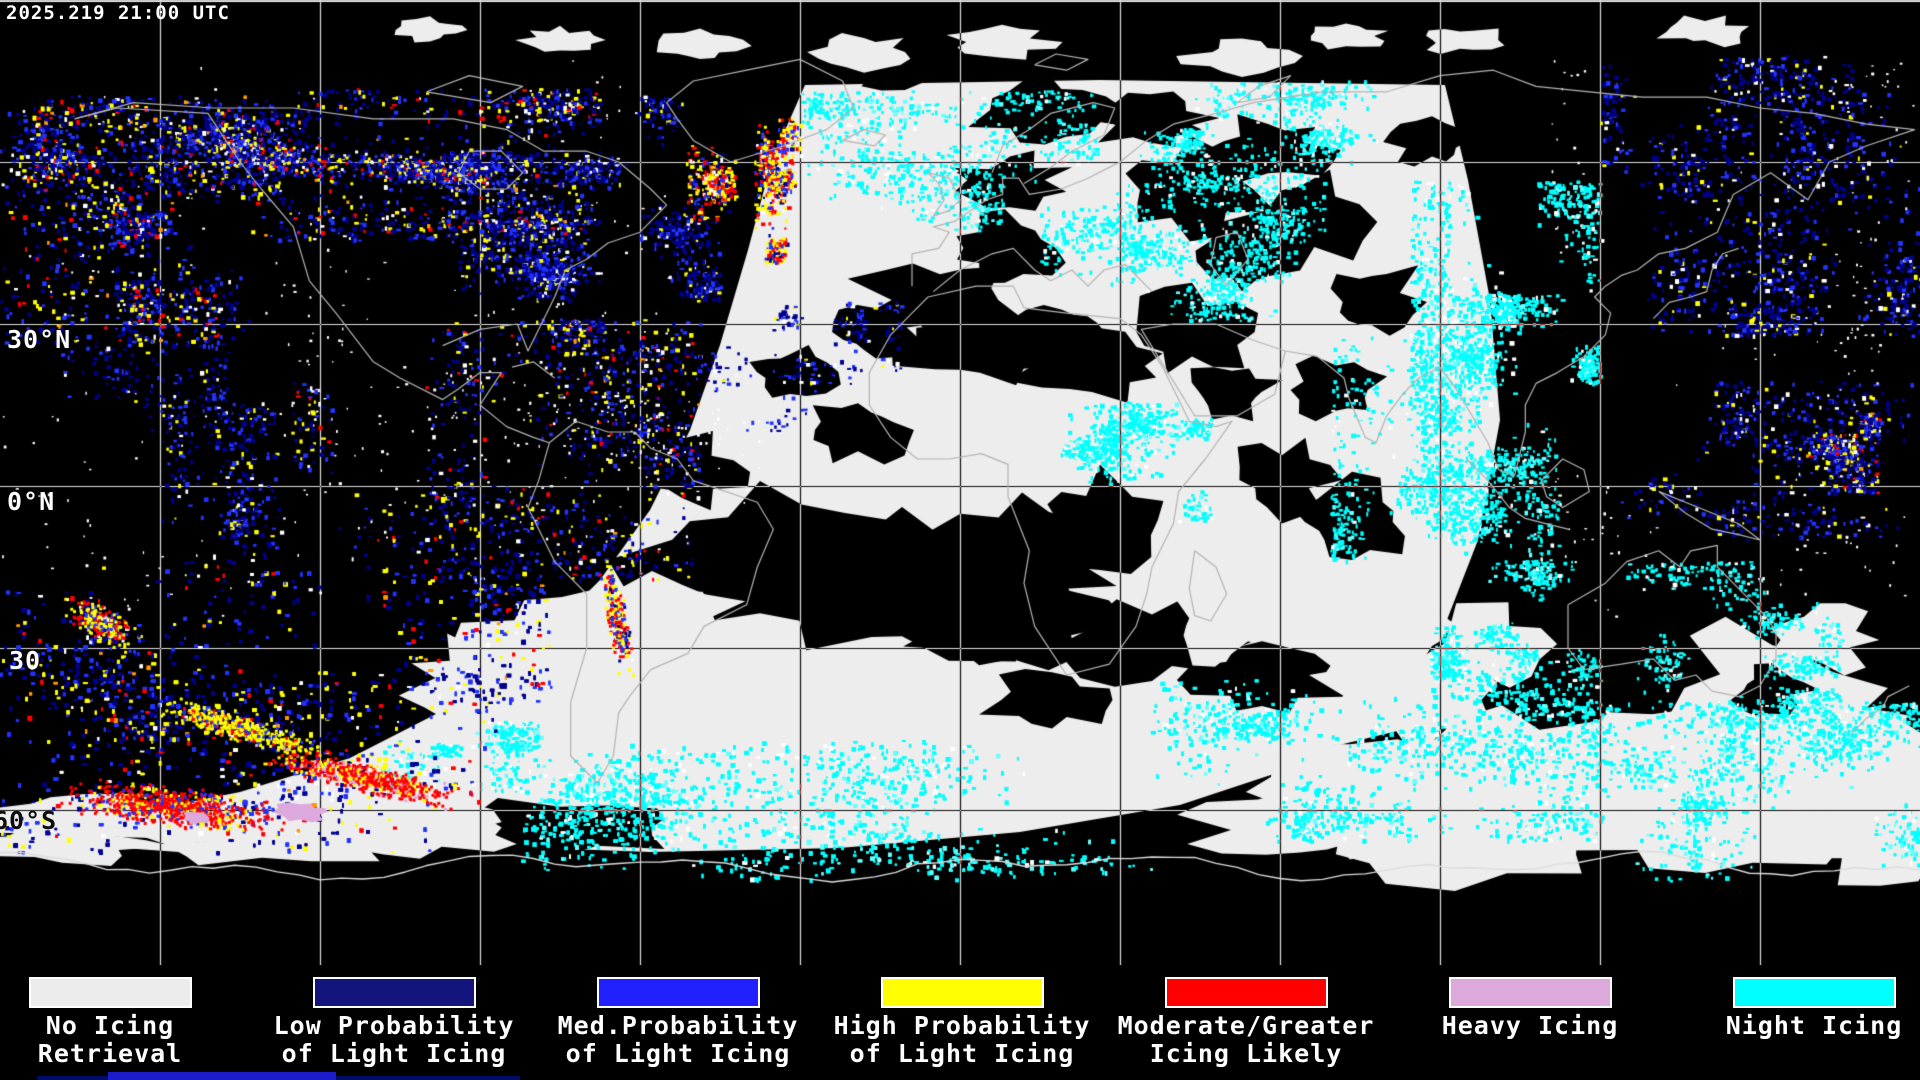 This screenshot has height=1080, width=1920. Describe the element at coordinates (1814, 1025) in the screenshot. I see `legend-label: Night Icing` at that location.